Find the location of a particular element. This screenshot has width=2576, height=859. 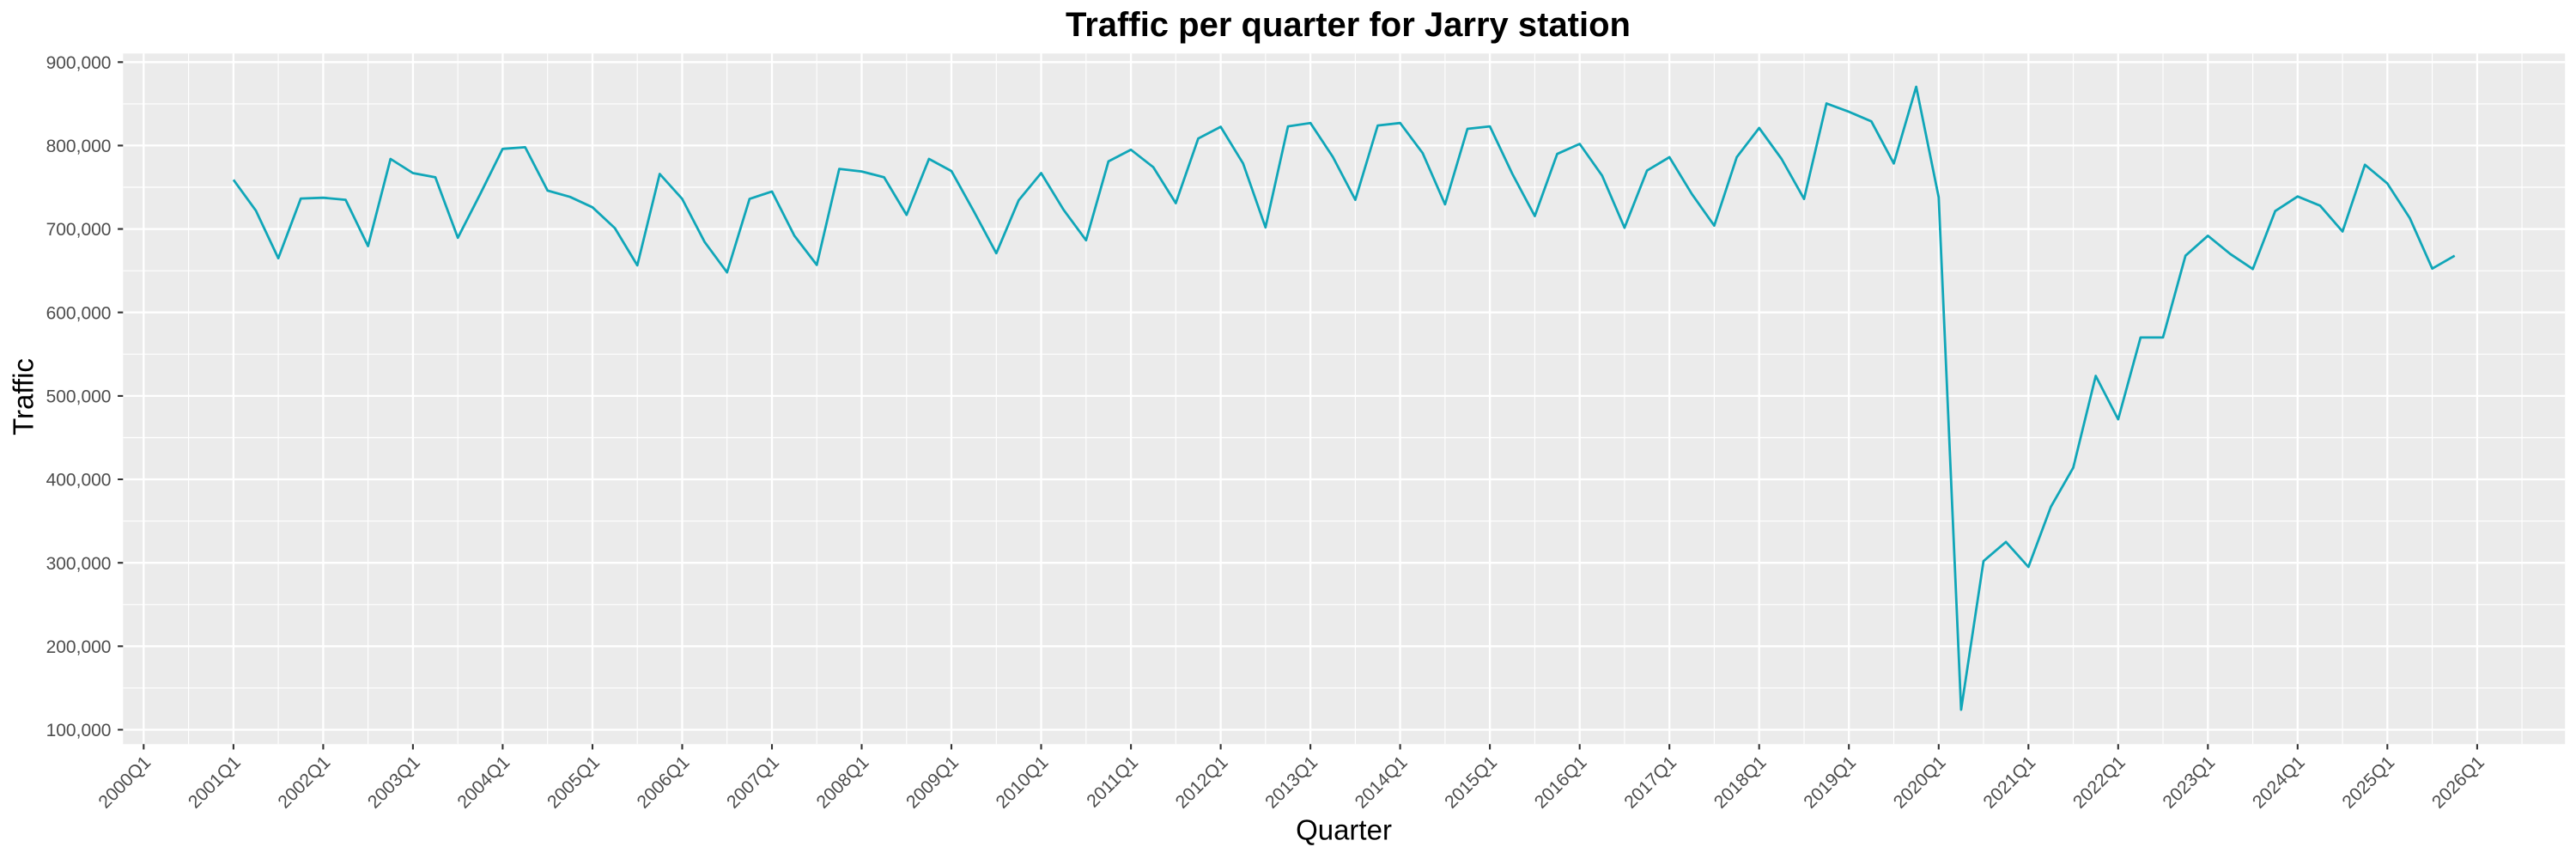

svg-text: 200,000 is located at coordinates (79, 647).